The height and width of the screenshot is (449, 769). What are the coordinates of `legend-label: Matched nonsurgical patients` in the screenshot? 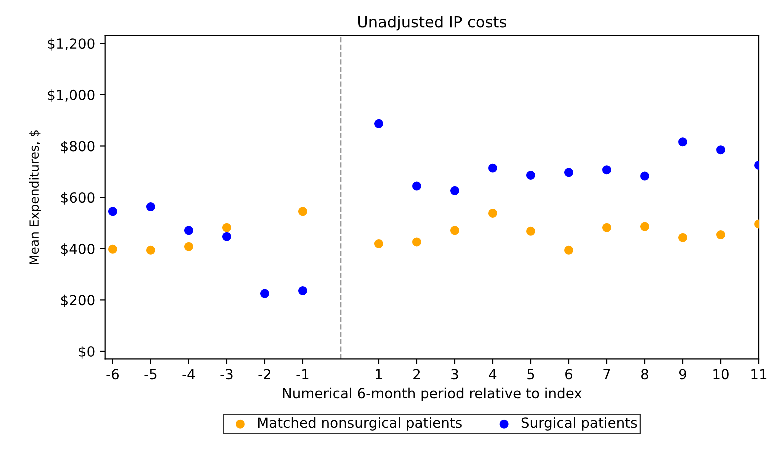 It's located at (360, 424).